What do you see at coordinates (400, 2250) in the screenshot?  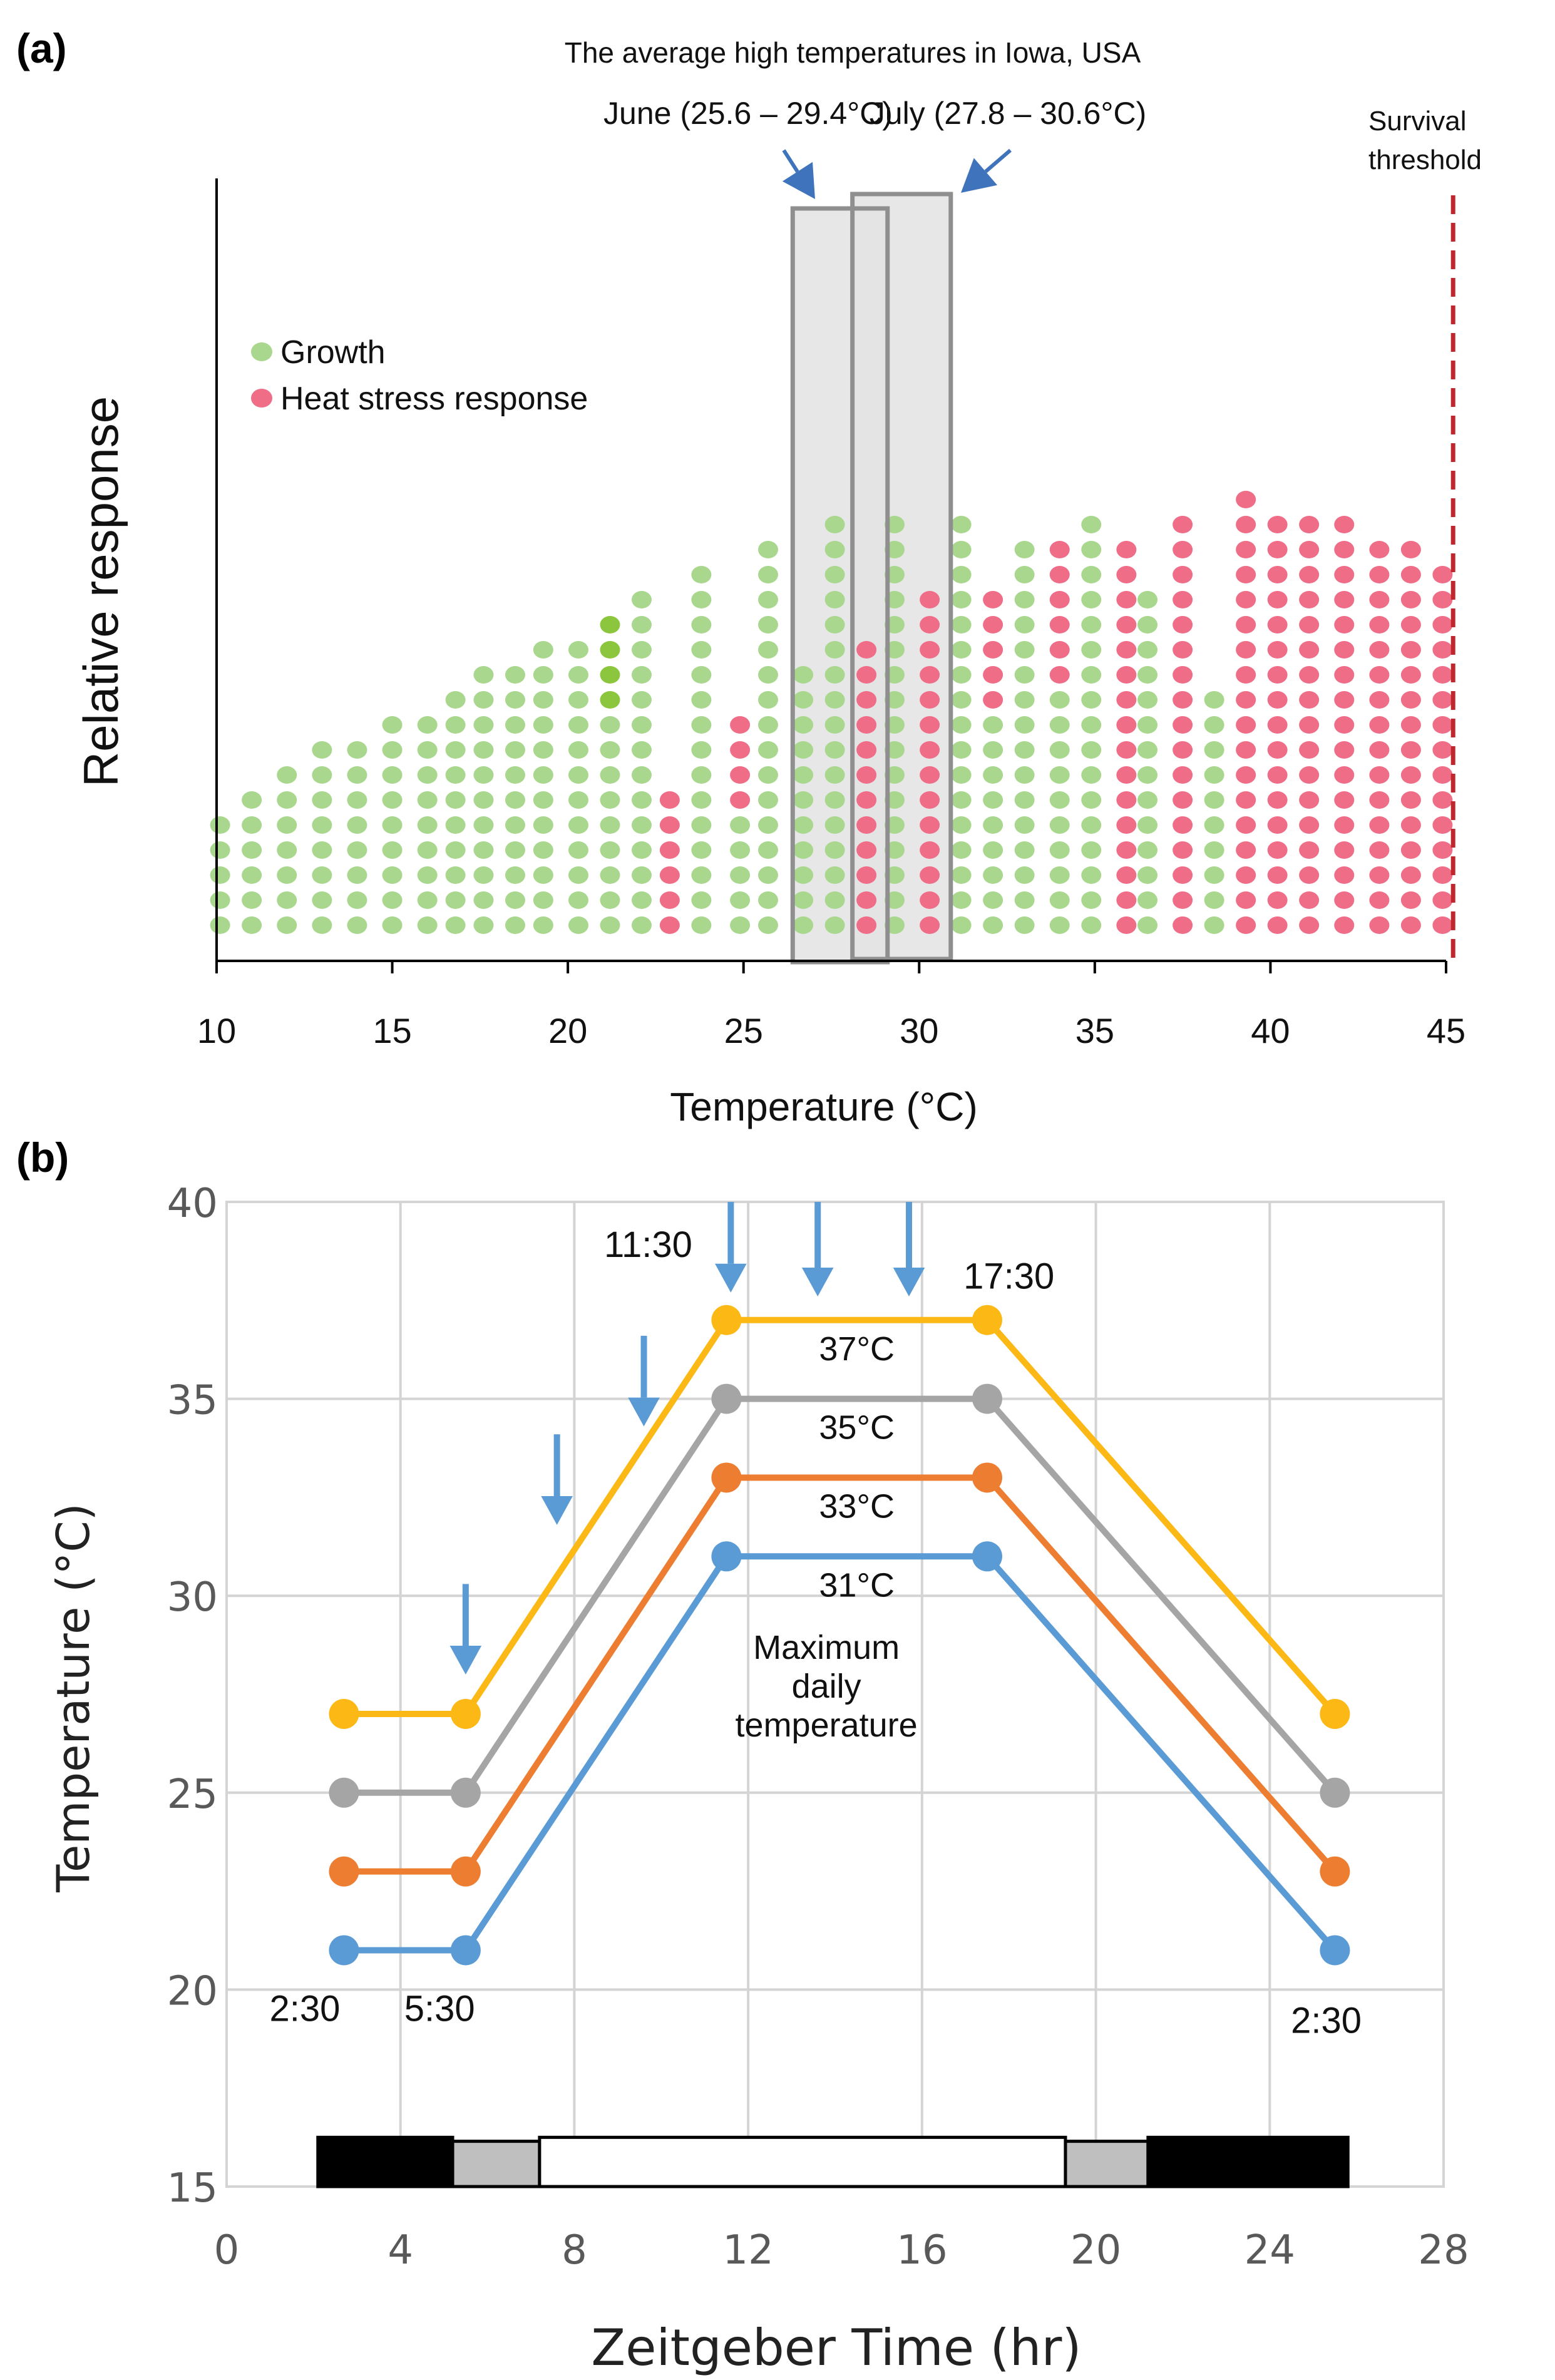 I see `x-tick-label: 4` at bounding box center [400, 2250].